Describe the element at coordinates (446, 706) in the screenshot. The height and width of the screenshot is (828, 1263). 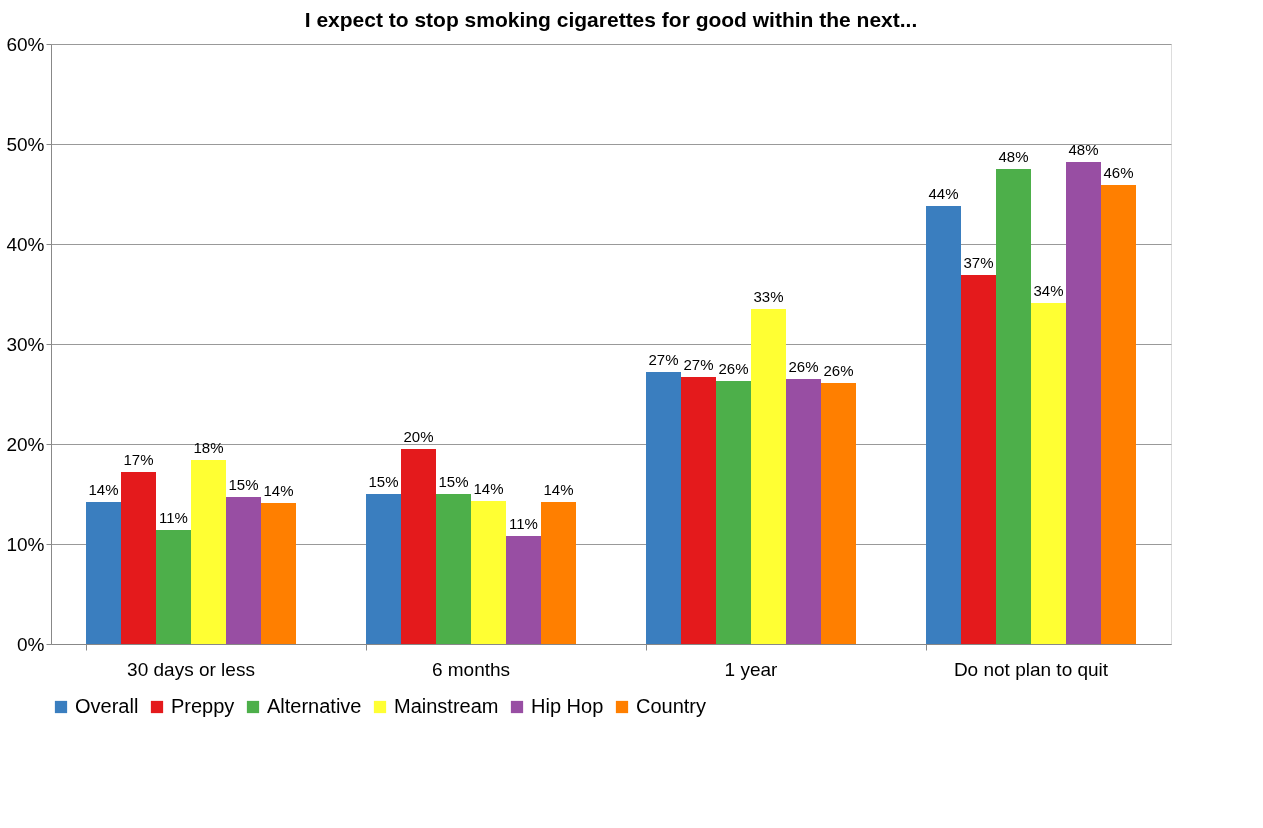
I see `legend-label: Mainstream` at that location.